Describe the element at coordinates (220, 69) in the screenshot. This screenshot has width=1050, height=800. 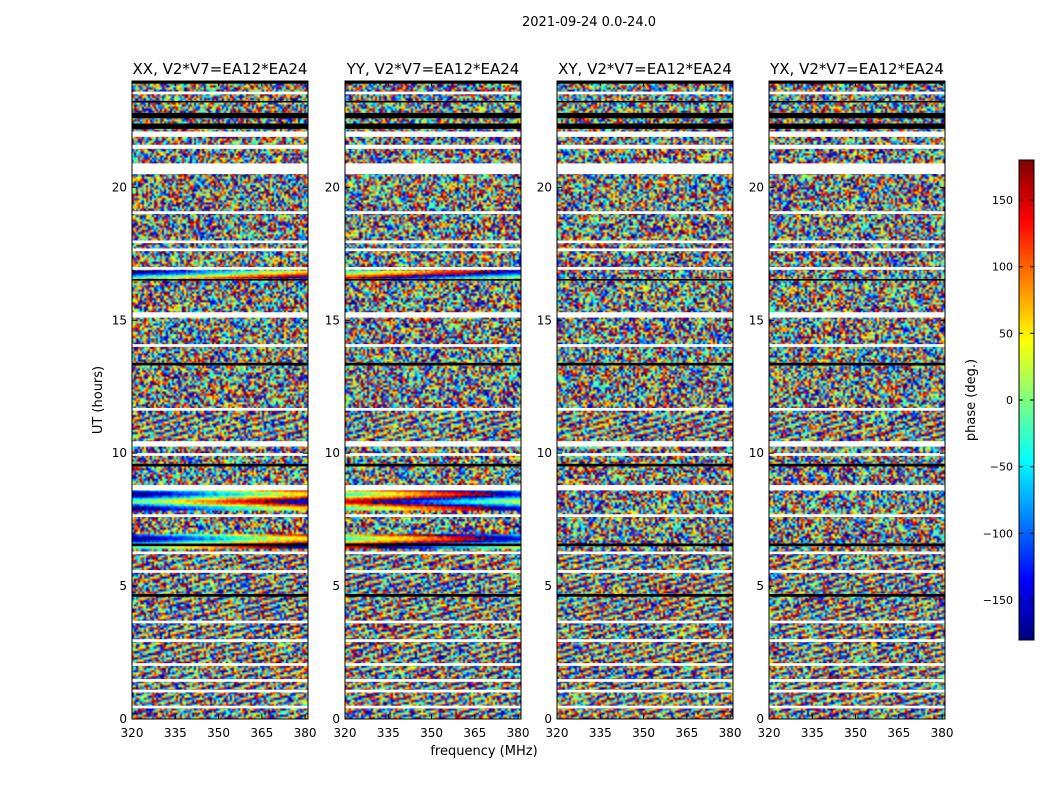
I see `panel-title: XX, V2*V7=EA12*EA24` at that location.